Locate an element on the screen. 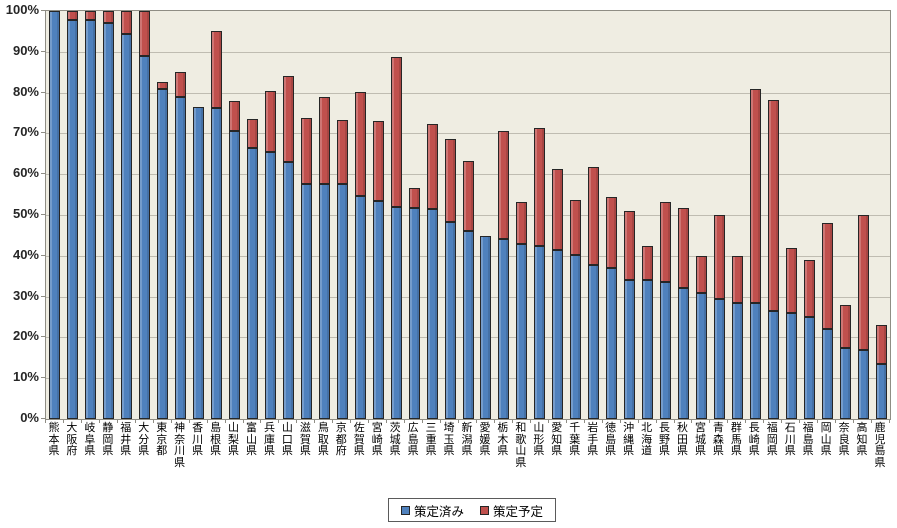 This screenshot has width=897, height=528. x-axis-label: 福井県 is located at coordinates (126, 439).